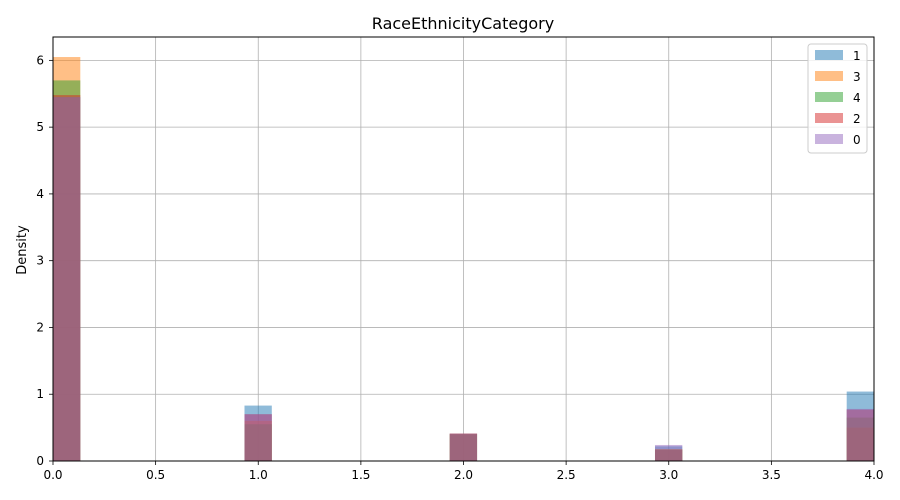 The width and height of the screenshot is (900, 500). What do you see at coordinates (40, 461) in the screenshot?
I see `y-tick-label: 0` at bounding box center [40, 461].